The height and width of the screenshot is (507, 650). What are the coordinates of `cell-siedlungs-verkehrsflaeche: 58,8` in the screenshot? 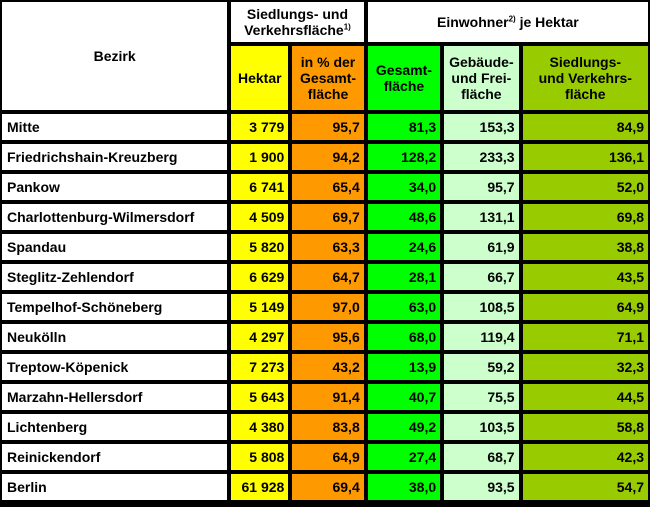 It's located at (585, 427).